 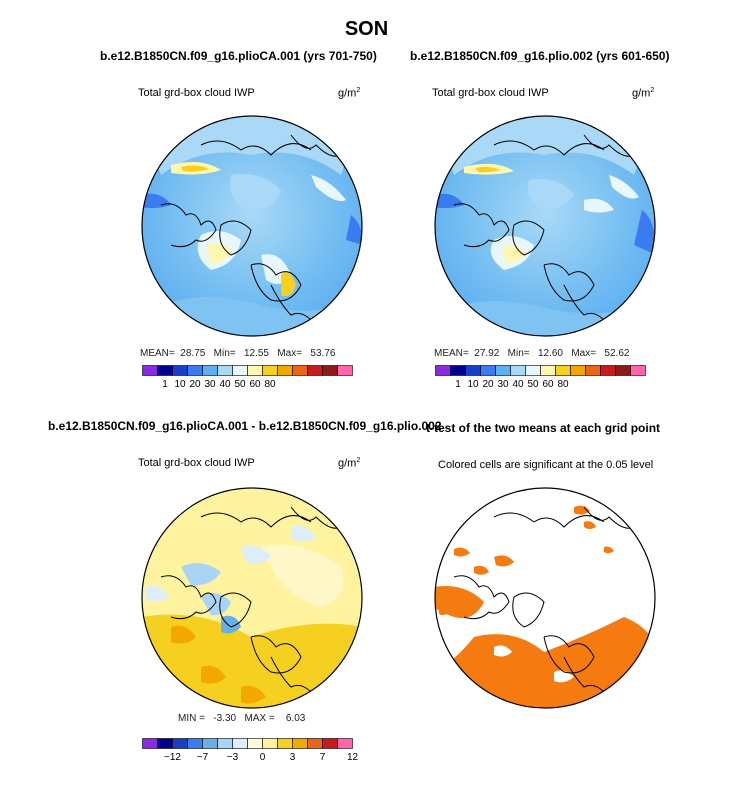 I want to click on units-label-bottom-left: g/m2, so click(x=349, y=463).